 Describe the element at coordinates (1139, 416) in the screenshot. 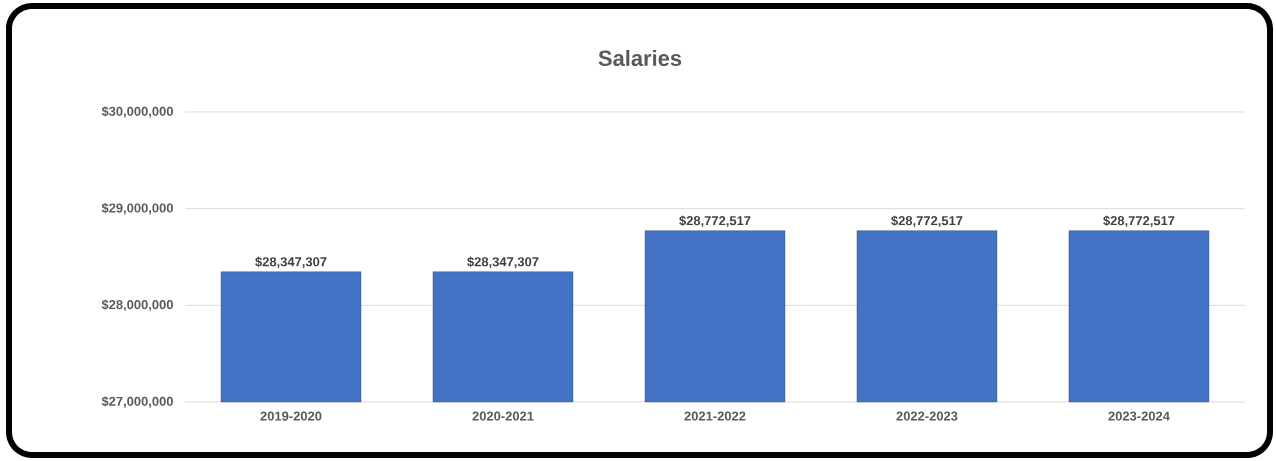

I see `x-tick-label: 2023-2024` at that location.